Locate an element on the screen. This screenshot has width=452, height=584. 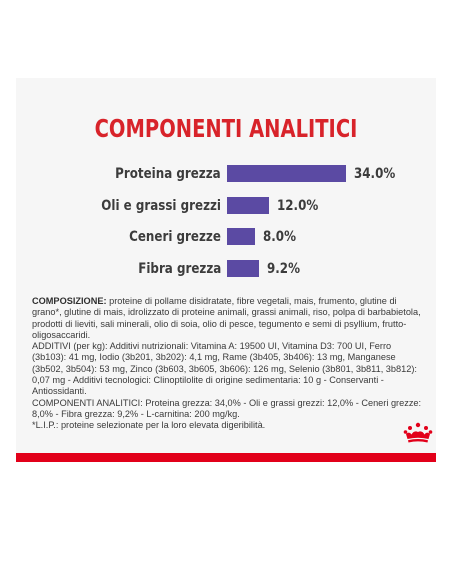
nutrient-value: 34.0% is located at coordinates (375, 174).